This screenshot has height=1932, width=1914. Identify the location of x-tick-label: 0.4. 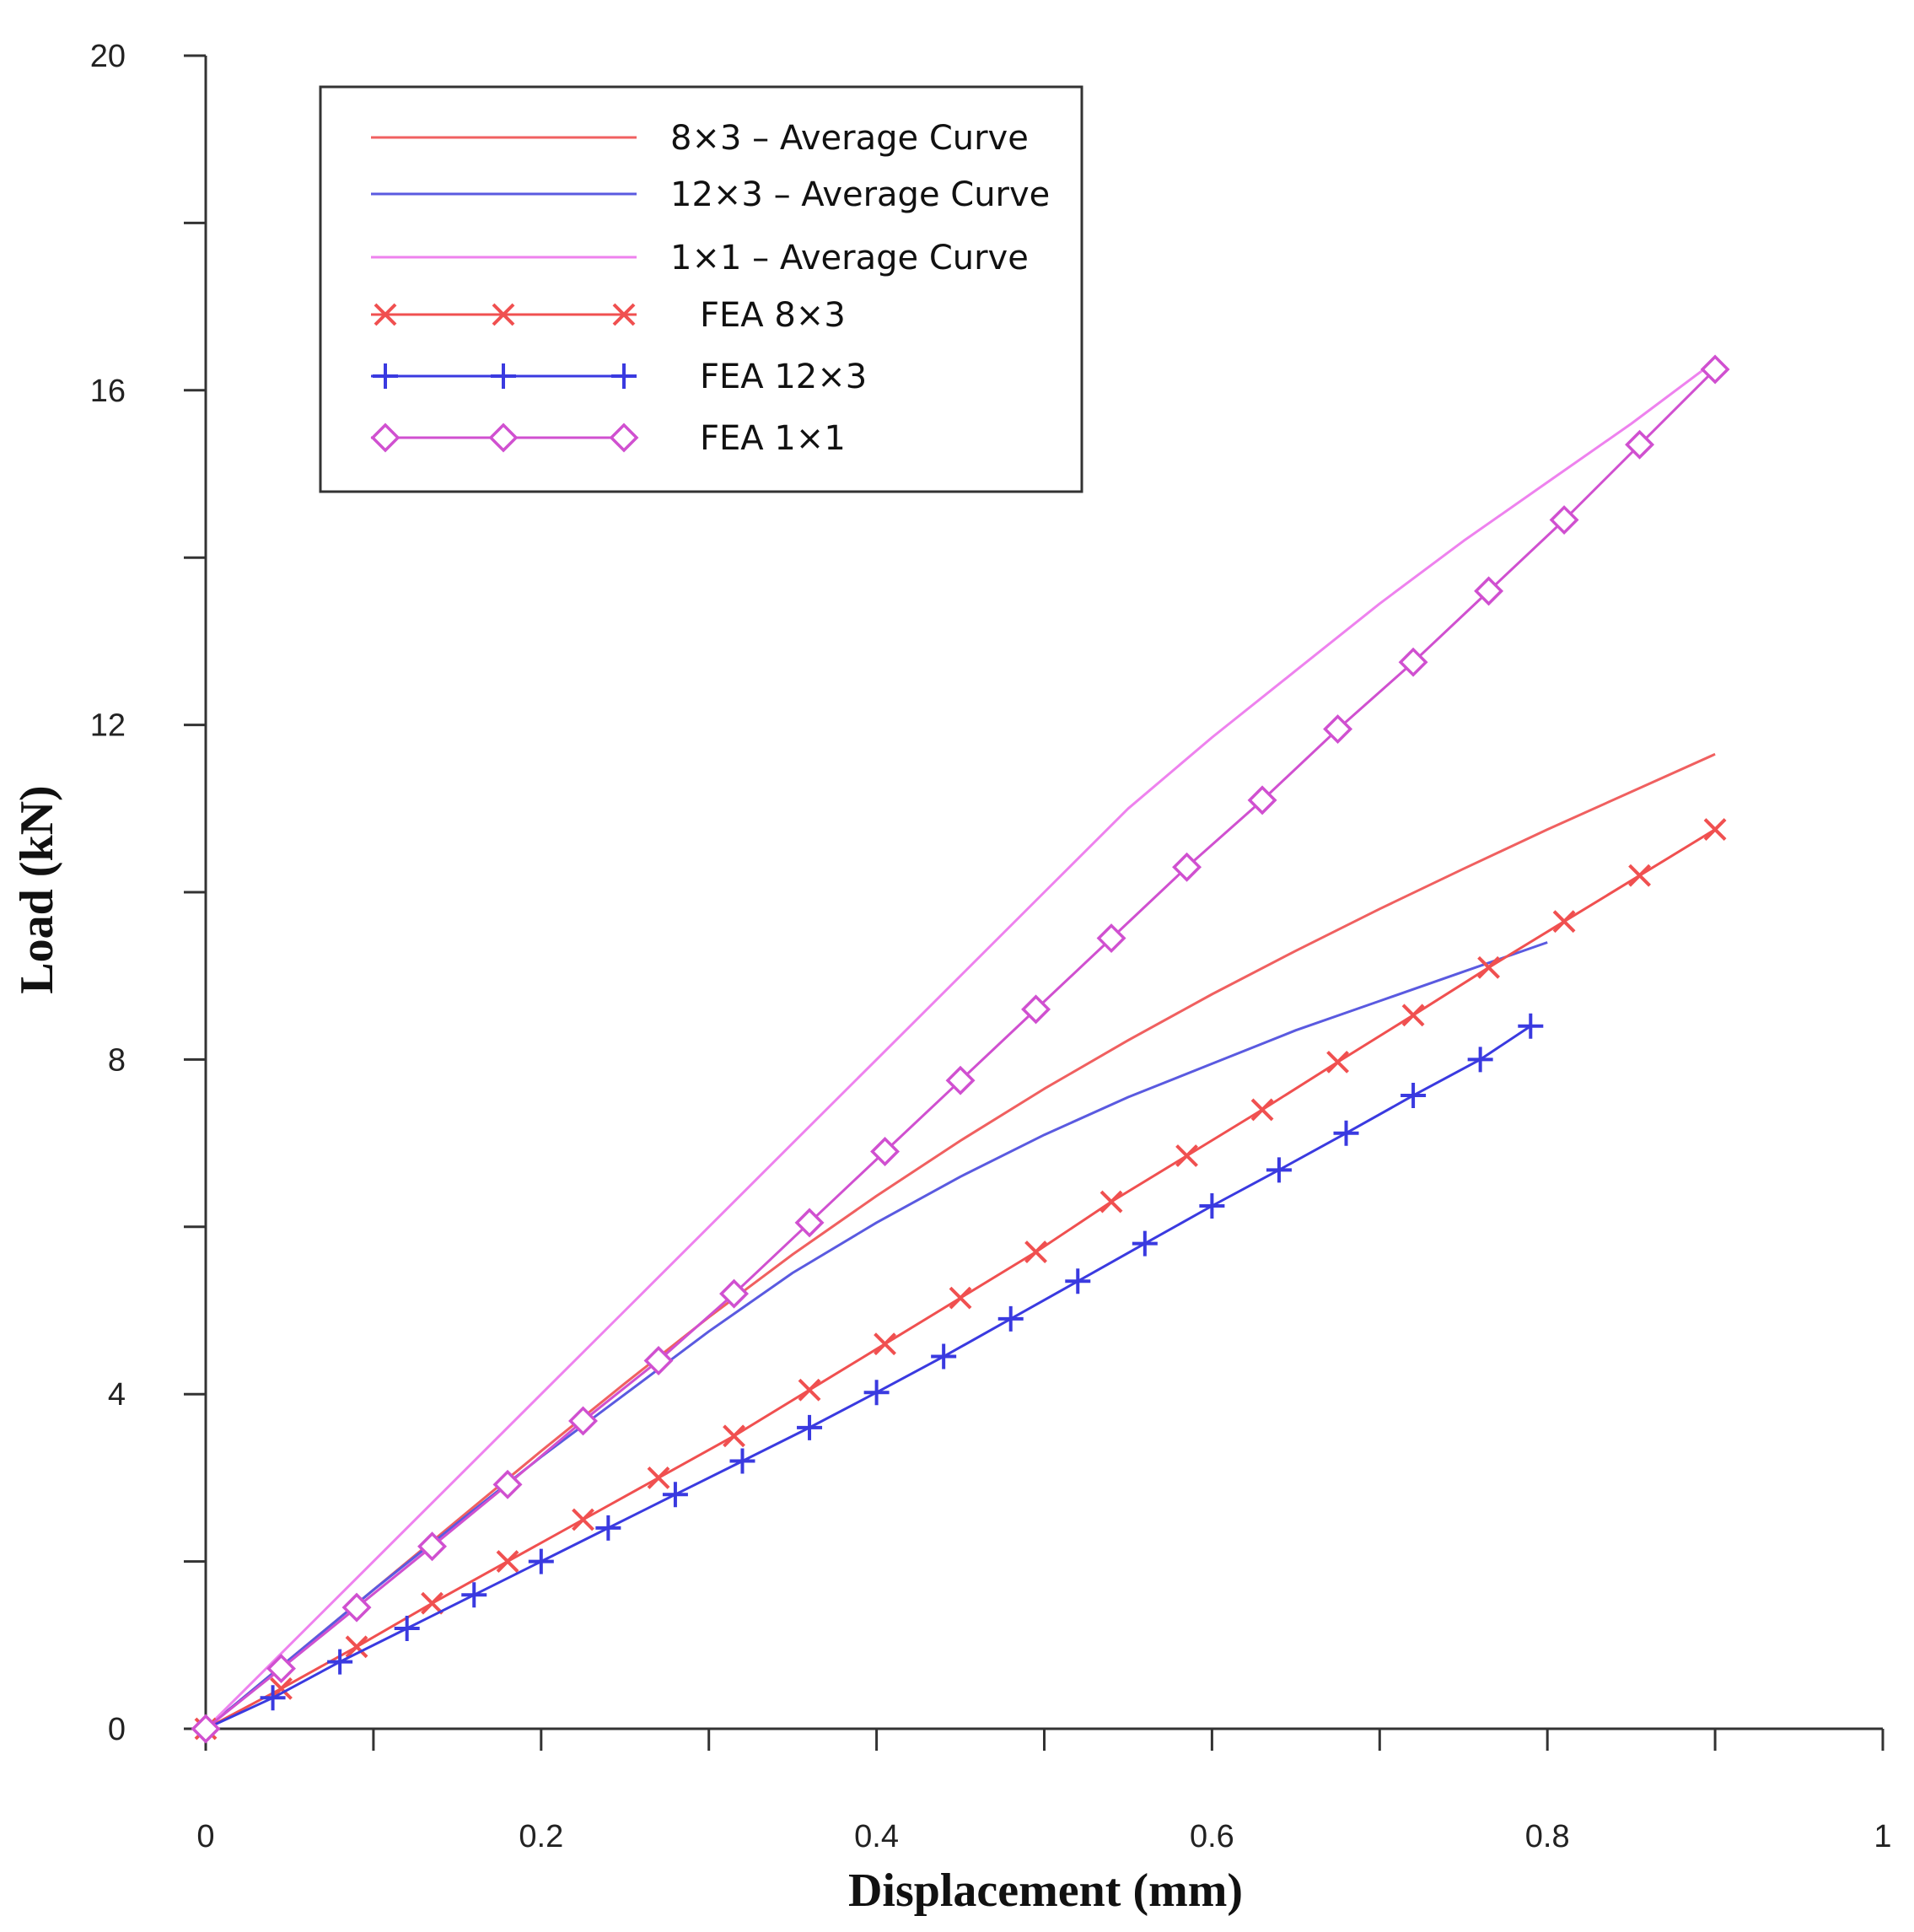
(876, 1837).